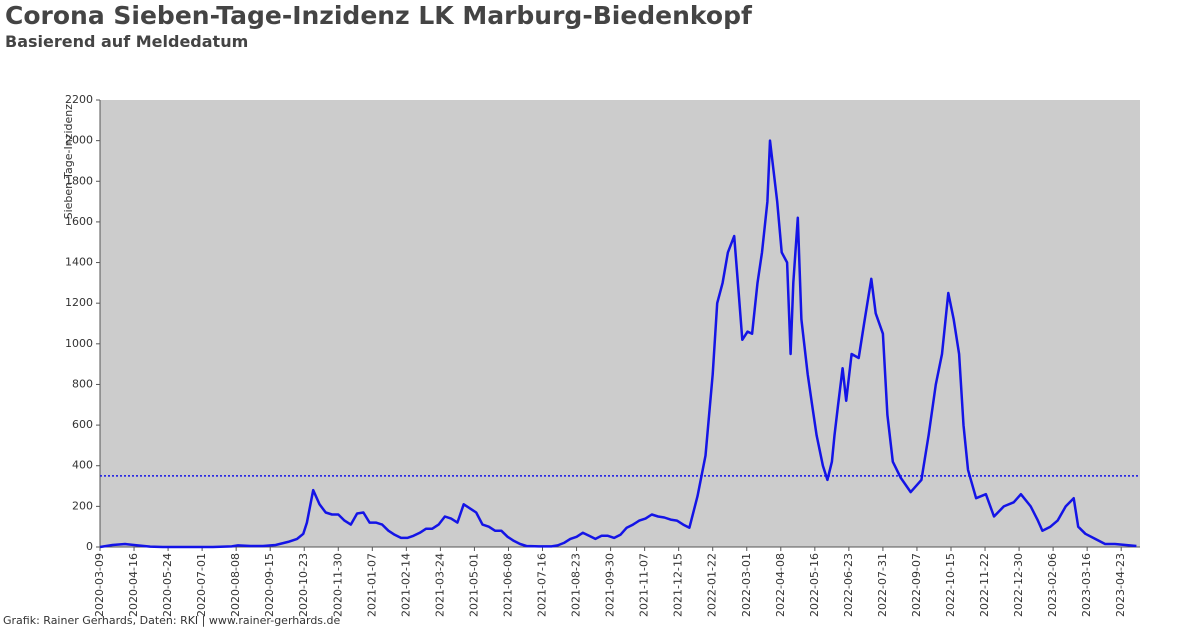 The width and height of the screenshot is (1200, 628). What do you see at coordinates (405, 585) in the screenshot?
I see `x-tick-label: 2021-02-14` at bounding box center [405, 585].